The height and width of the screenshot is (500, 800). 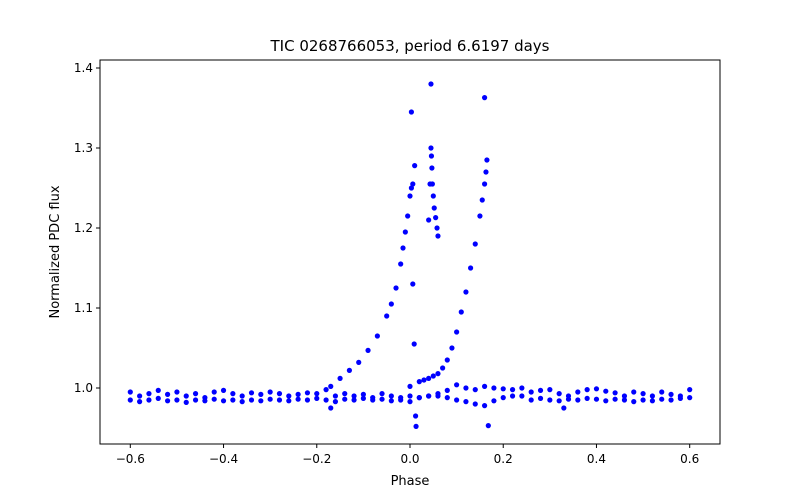 What do you see at coordinates (130, 459) in the screenshot?
I see `x-tick-label: −0.6` at bounding box center [130, 459].